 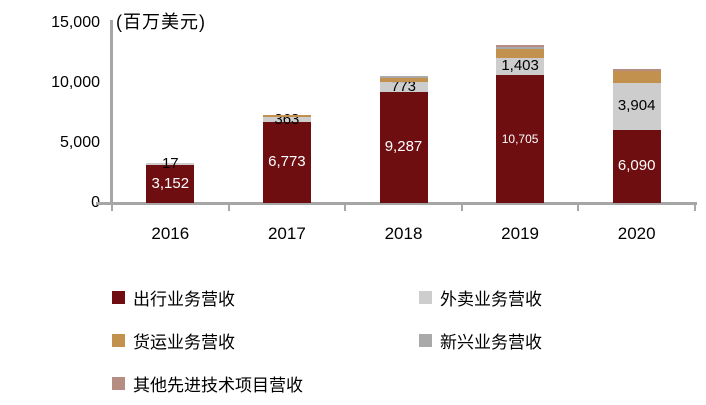 What do you see at coordinates (161, 22) in the screenshot?
I see `y-axis-unit-label: (百万美元)` at bounding box center [161, 22].